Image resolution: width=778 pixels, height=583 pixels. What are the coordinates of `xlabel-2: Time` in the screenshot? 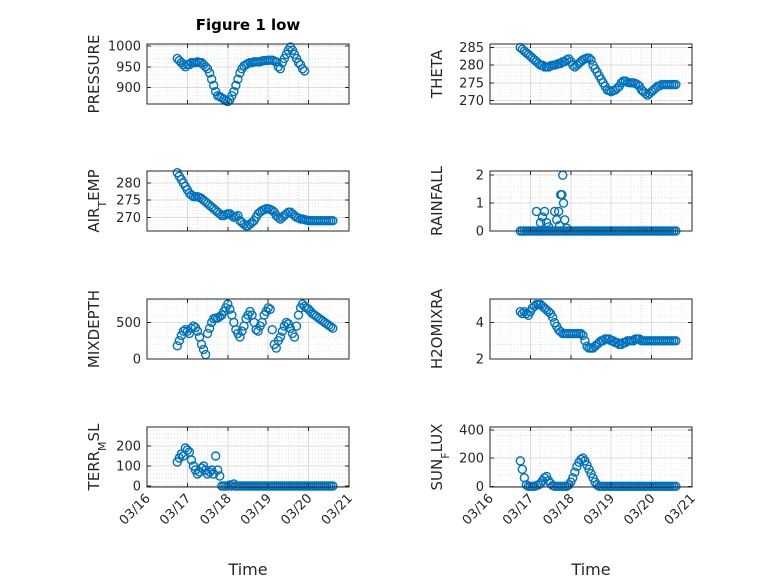 It's located at (590, 569).